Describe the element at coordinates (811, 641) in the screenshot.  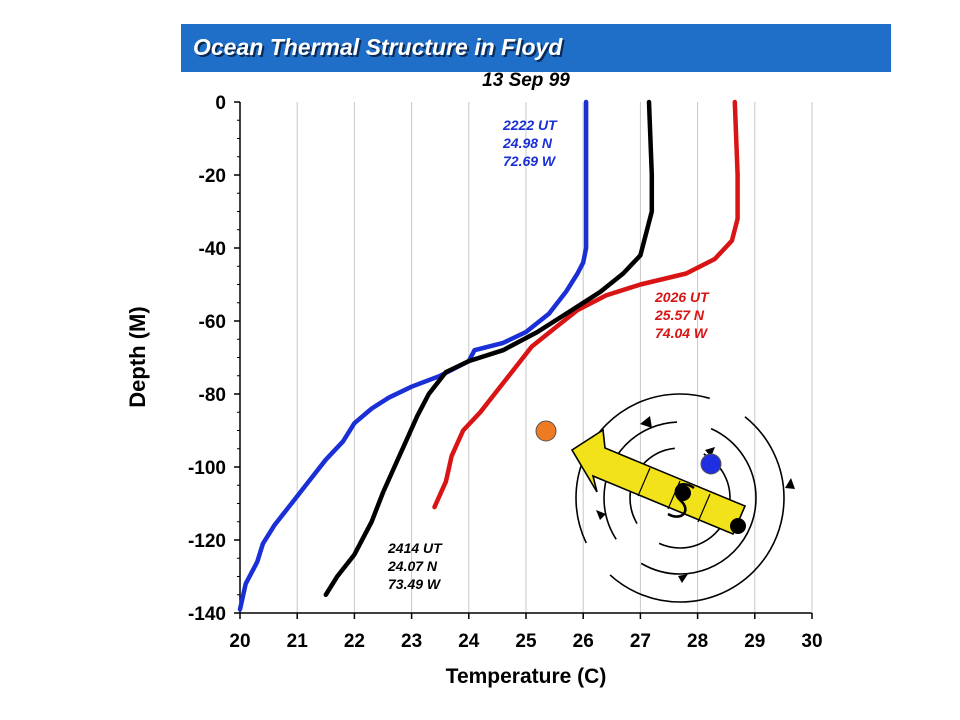
I see `x-tick-label: 30` at that location.